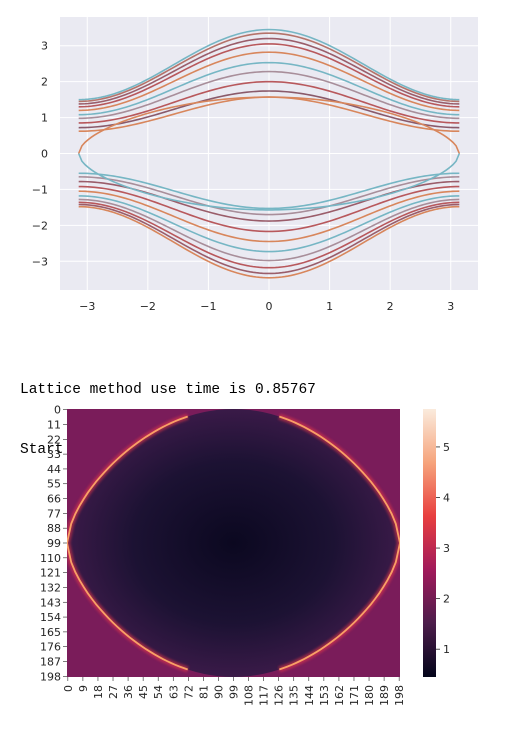 The width and height of the screenshot is (528, 730). I want to click on heatmap-y-tick-label: 165, so click(50, 632).